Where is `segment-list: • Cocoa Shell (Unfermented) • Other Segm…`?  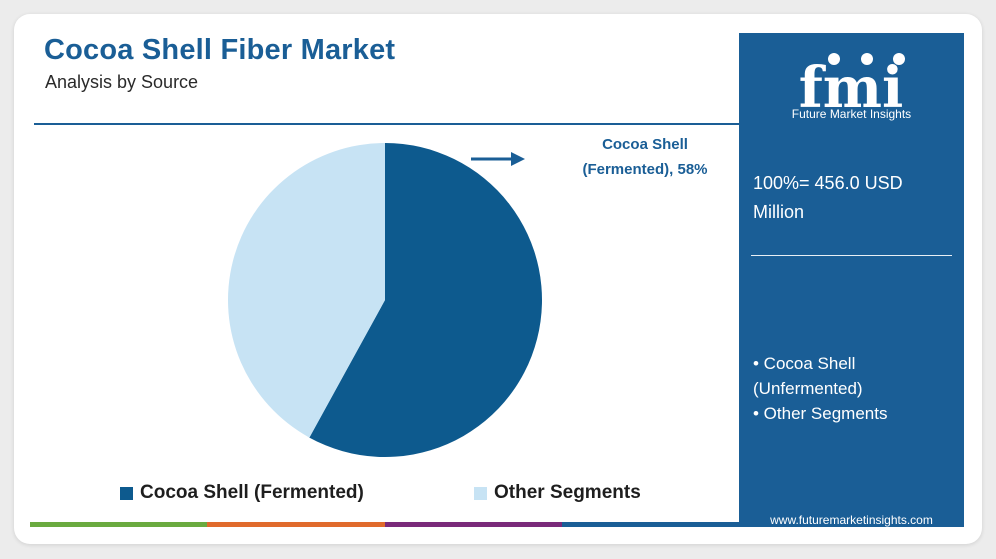
segment-list: • Cocoa Shell (Unfermented) • Other Segm… is located at coordinates (853, 388).